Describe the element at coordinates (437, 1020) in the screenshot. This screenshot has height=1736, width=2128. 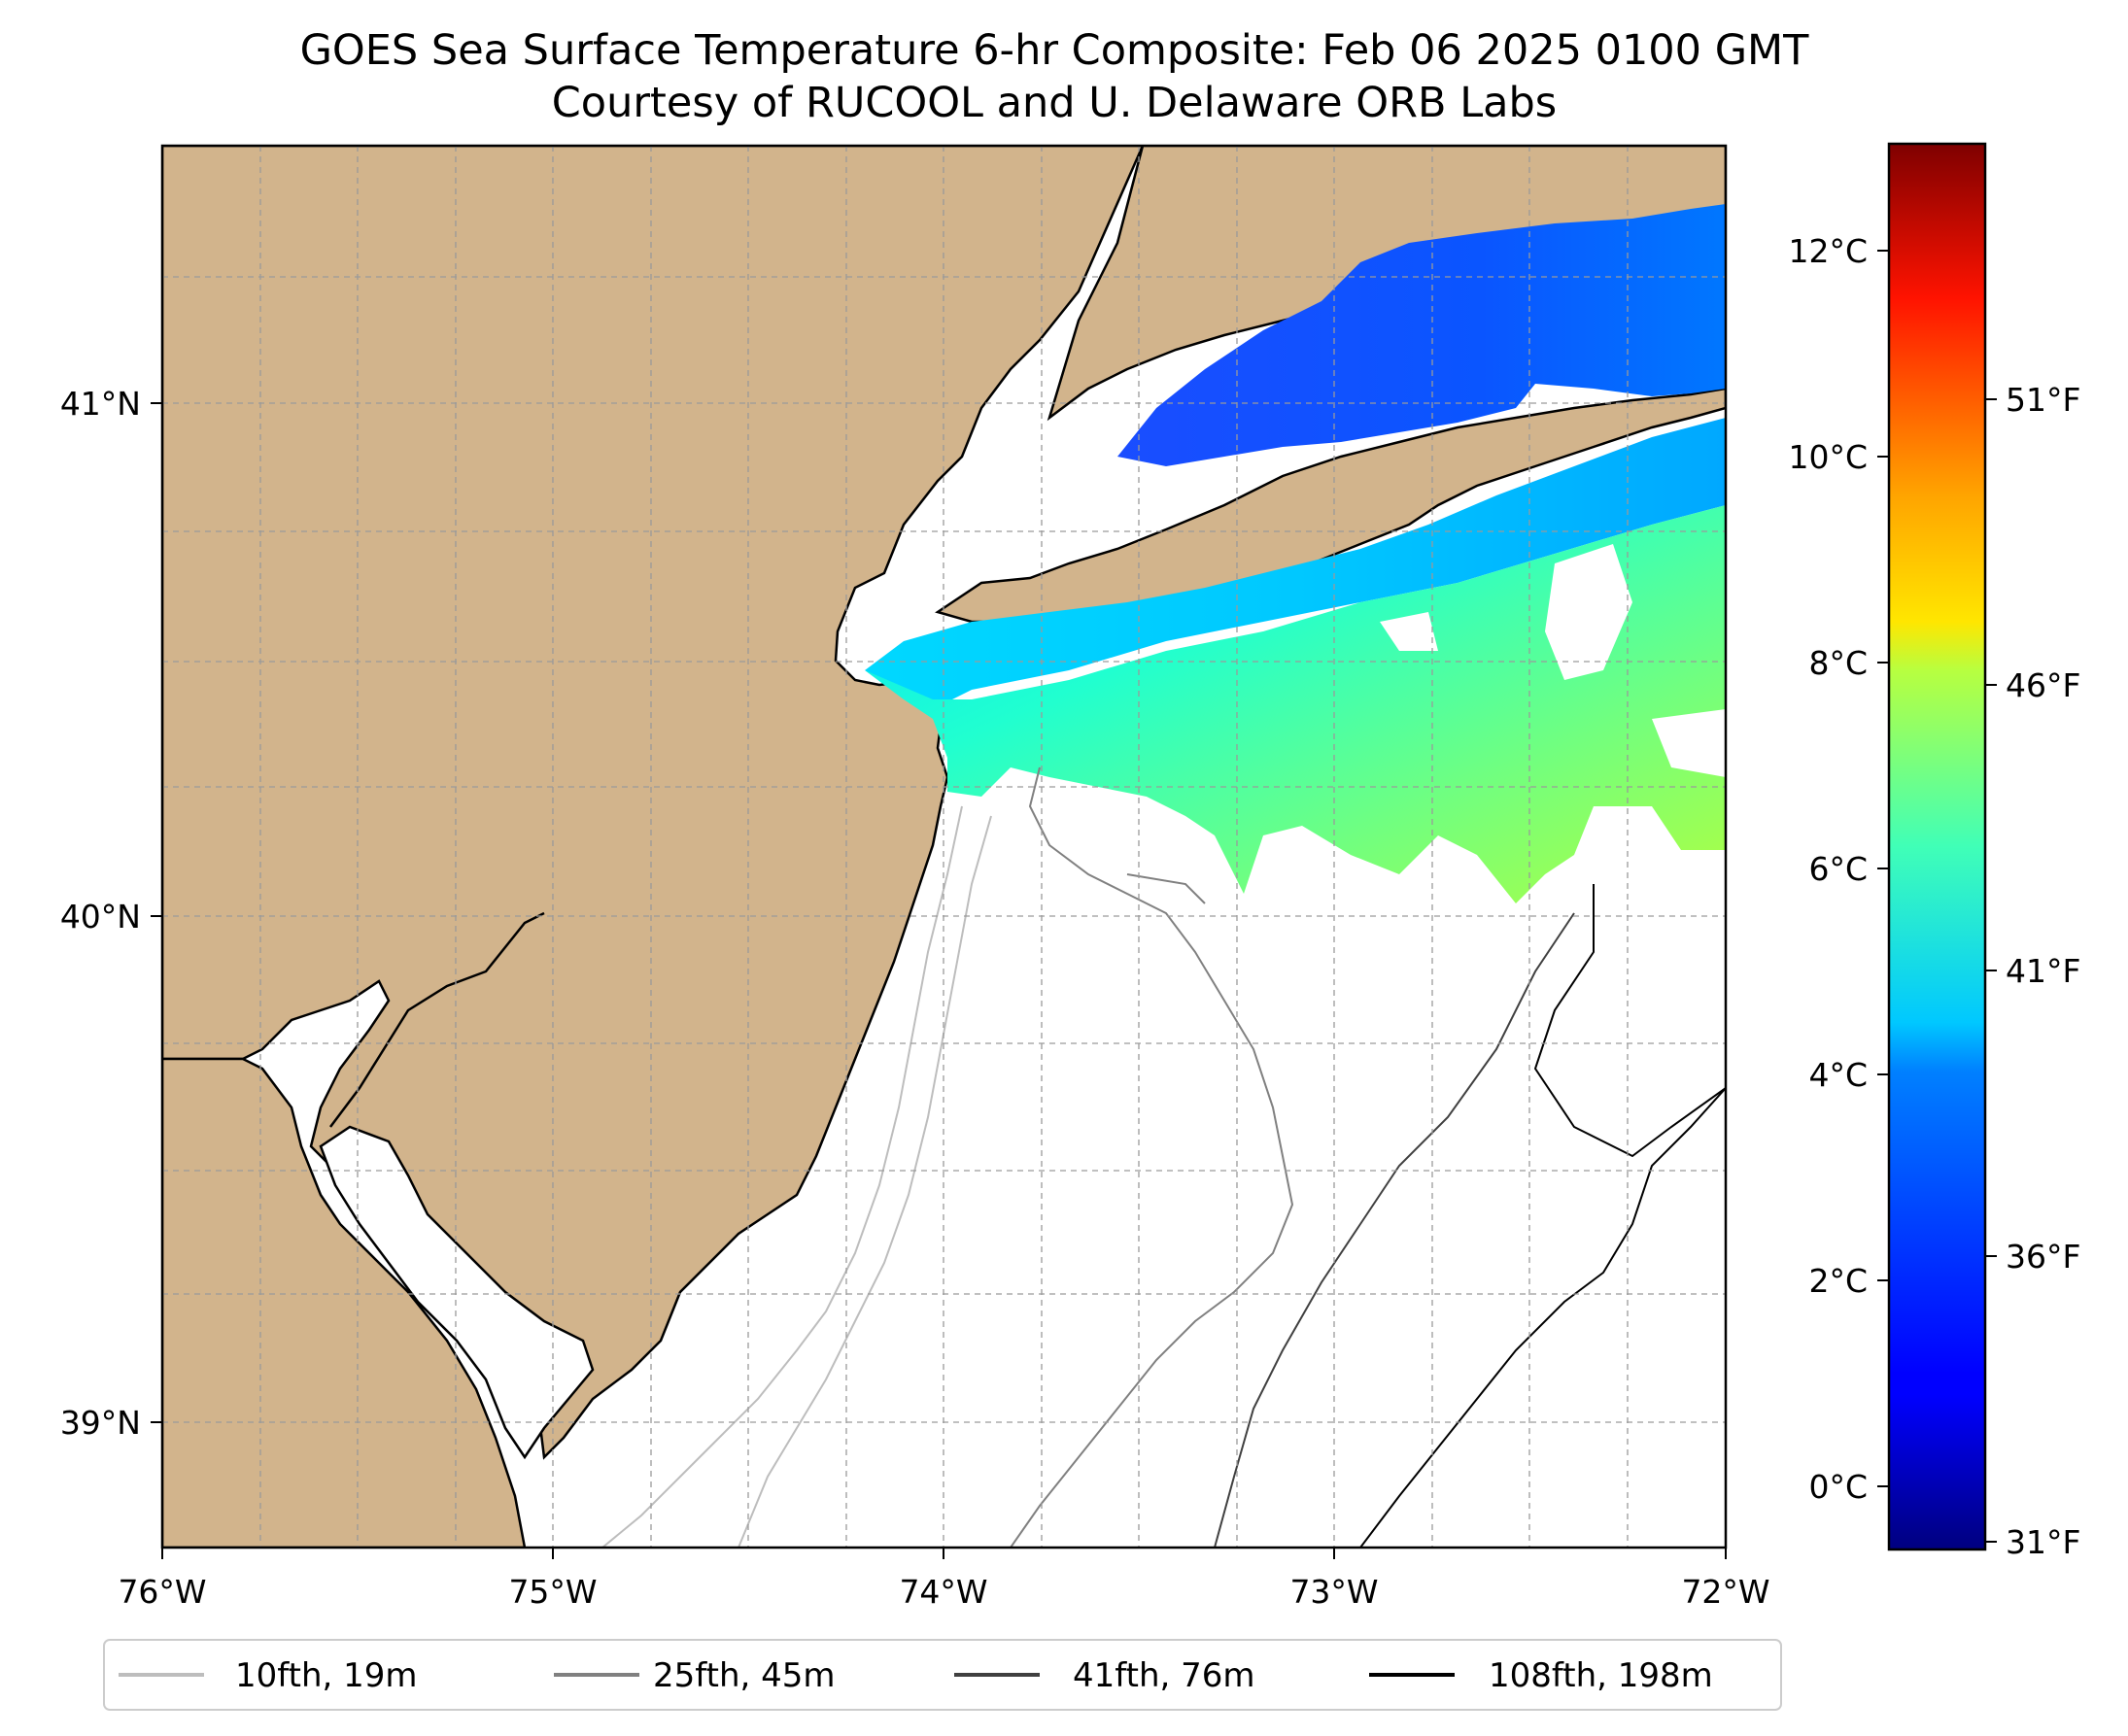
I see `delaware-river` at that location.